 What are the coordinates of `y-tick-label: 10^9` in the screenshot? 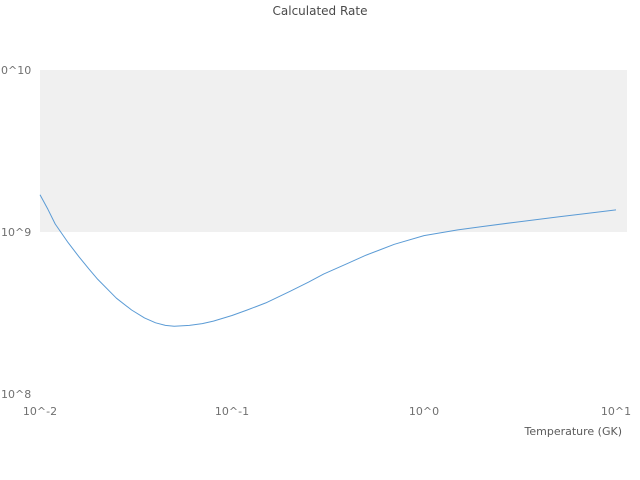 It's located at (16, 232).